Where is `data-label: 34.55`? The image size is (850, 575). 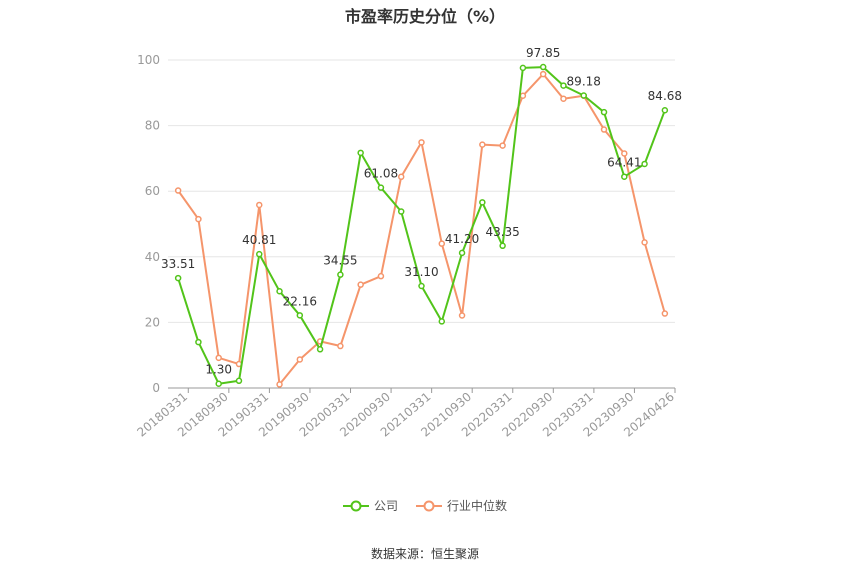
data-label: 34.55 is located at coordinates (340, 261).